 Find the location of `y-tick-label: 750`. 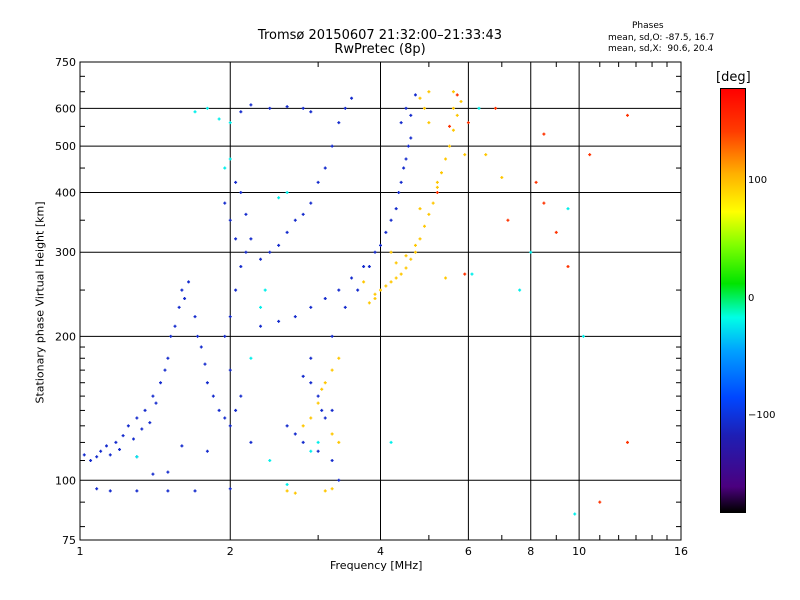

y-tick-label: 750 is located at coordinates (65, 62).